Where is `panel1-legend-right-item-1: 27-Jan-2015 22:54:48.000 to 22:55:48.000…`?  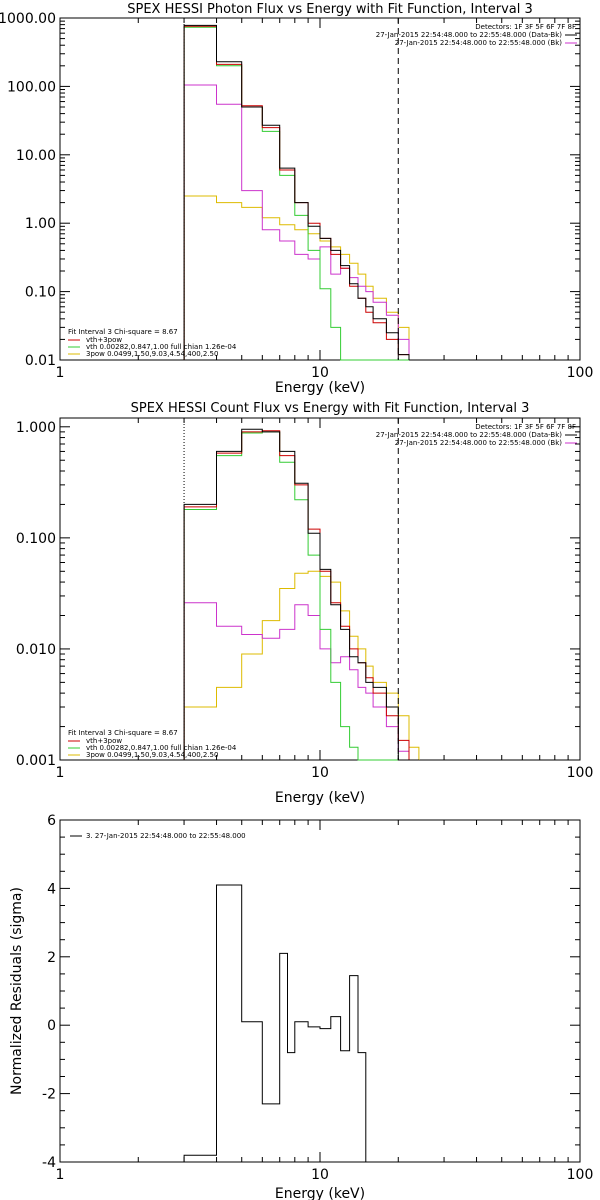
panel1-legend-right-item-1: 27-Jan-2015 22:54:48.000 to 22:55:48.000… is located at coordinates (479, 43).